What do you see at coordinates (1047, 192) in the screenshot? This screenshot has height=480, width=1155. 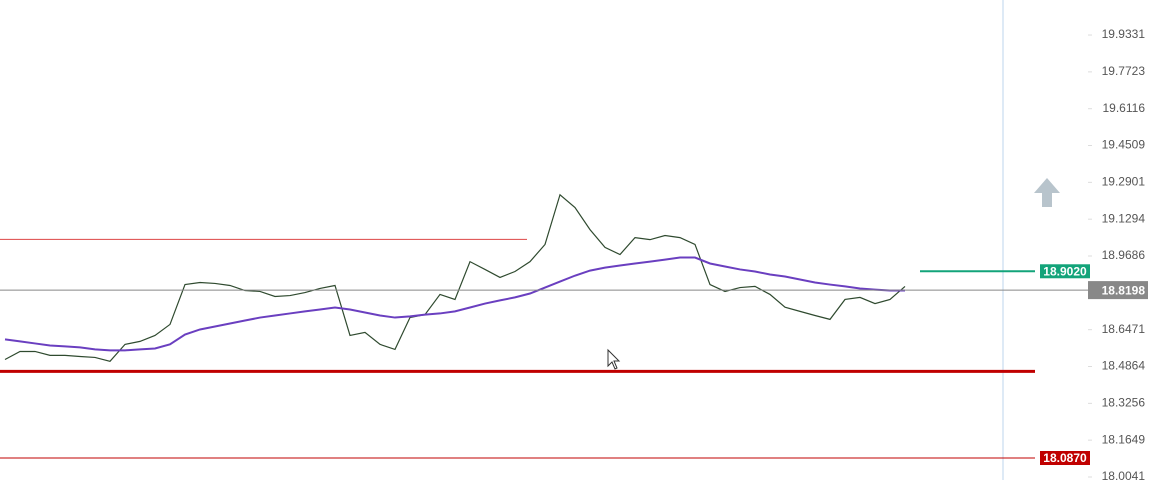 I see `up-arrow-icon` at bounding box center [1047, 192].